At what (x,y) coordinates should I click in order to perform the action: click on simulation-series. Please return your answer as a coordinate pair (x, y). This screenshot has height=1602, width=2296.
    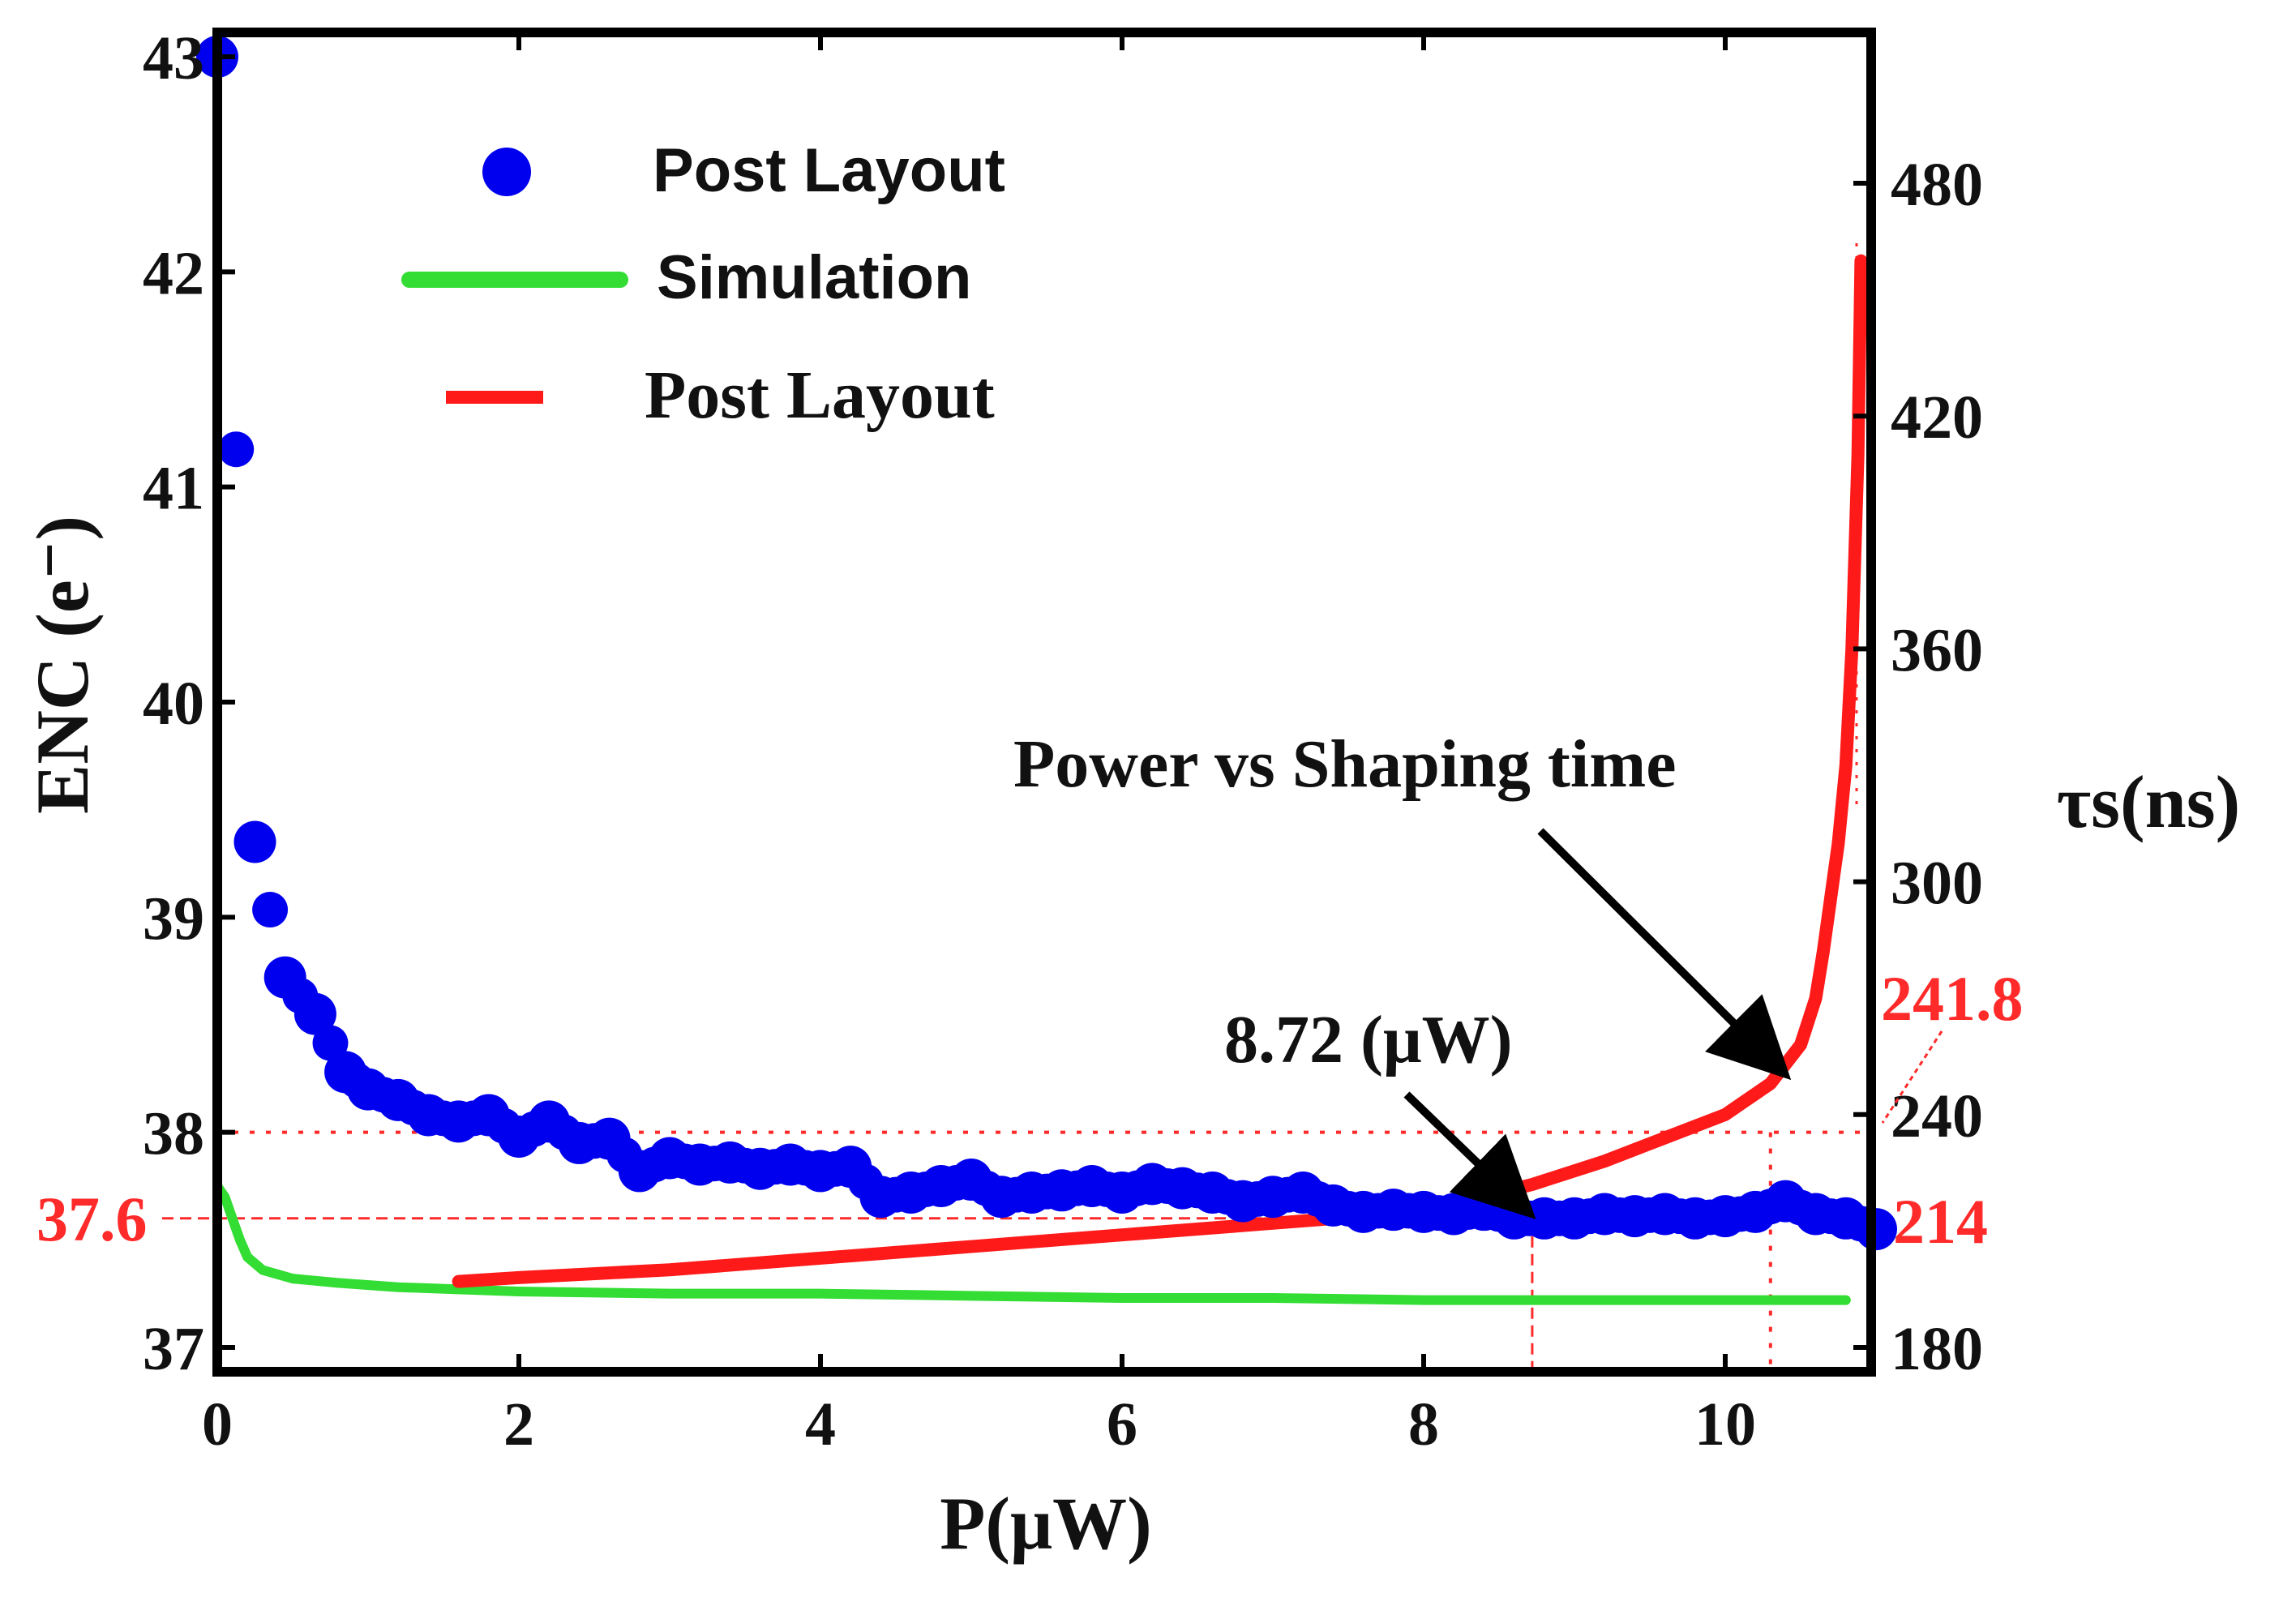
    Looking at the image, I should click on (1032, 1243).